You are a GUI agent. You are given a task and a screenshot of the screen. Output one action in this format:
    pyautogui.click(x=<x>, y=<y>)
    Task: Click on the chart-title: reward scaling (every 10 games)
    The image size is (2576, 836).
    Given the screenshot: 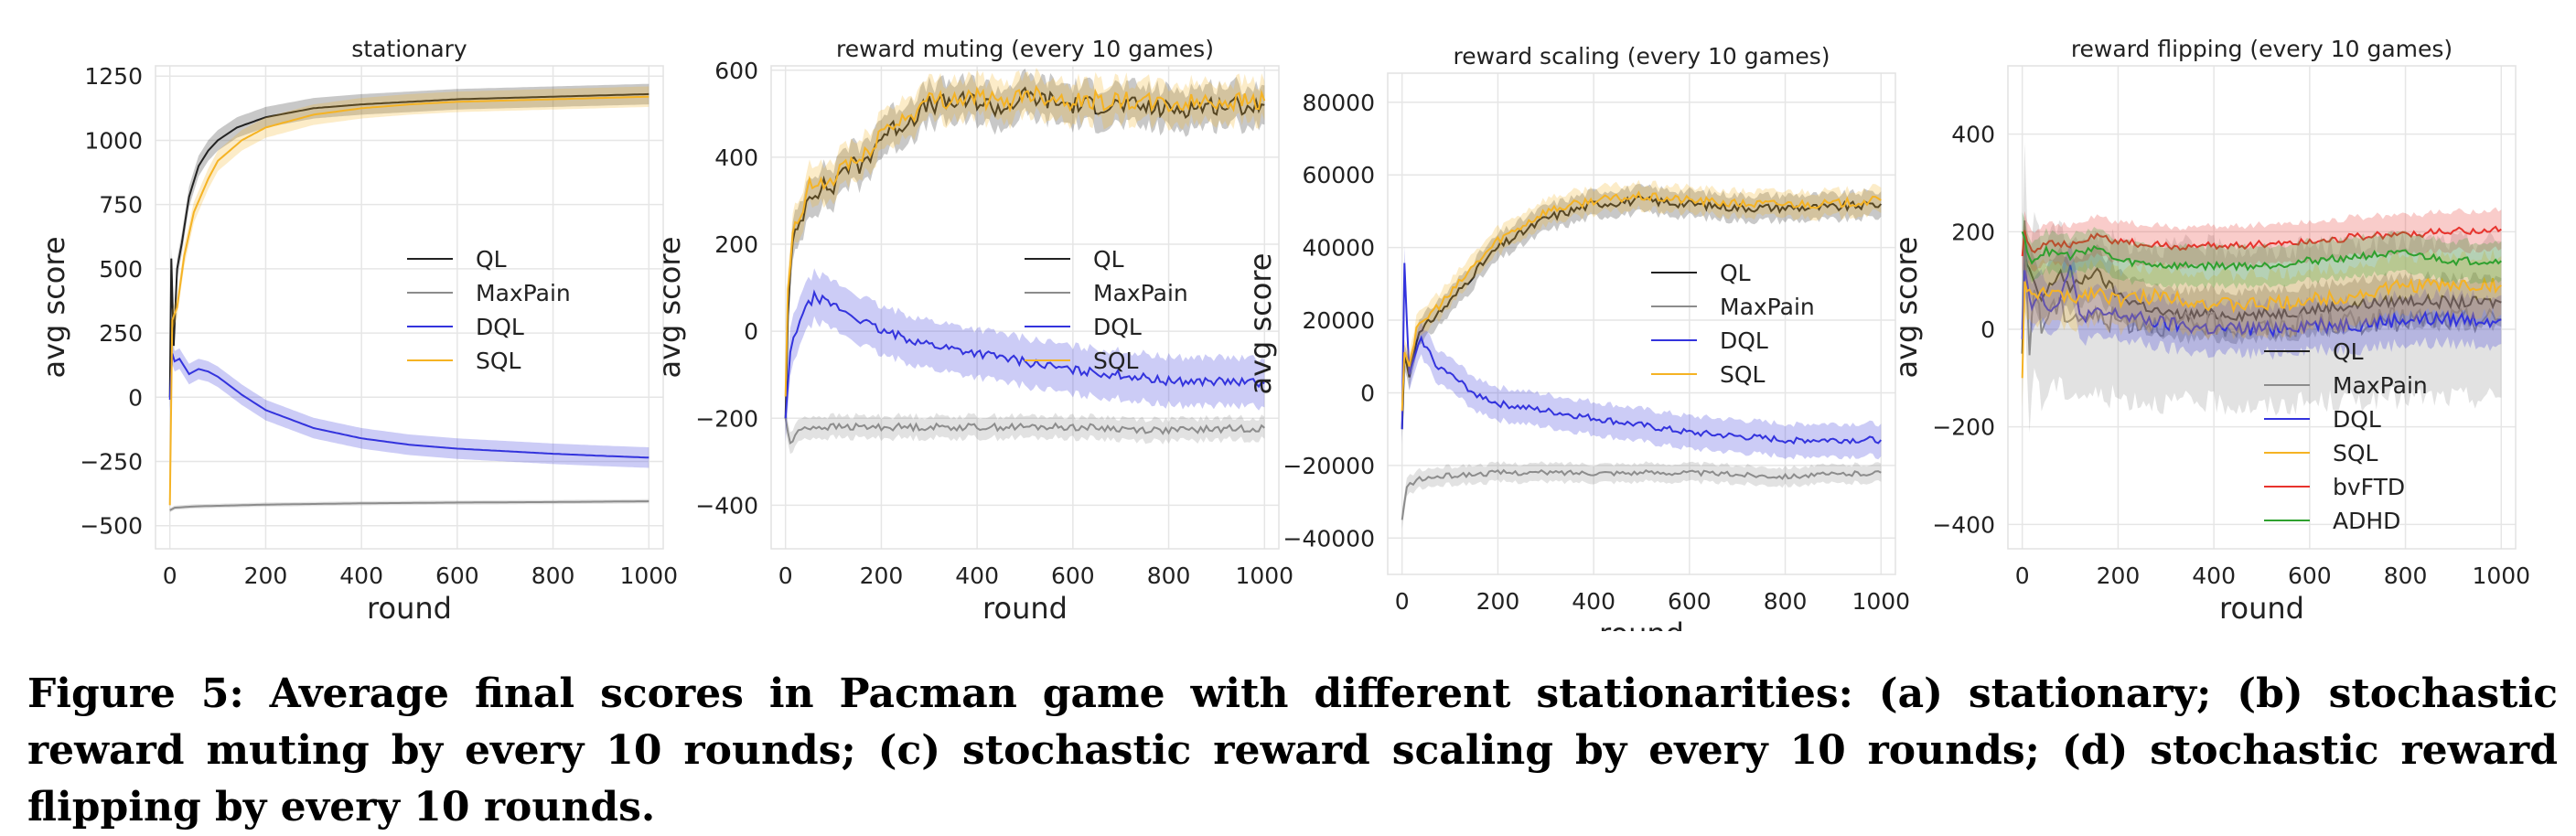 What is the action you would take?
    pyautogui.click(x=1642, y=56)
    